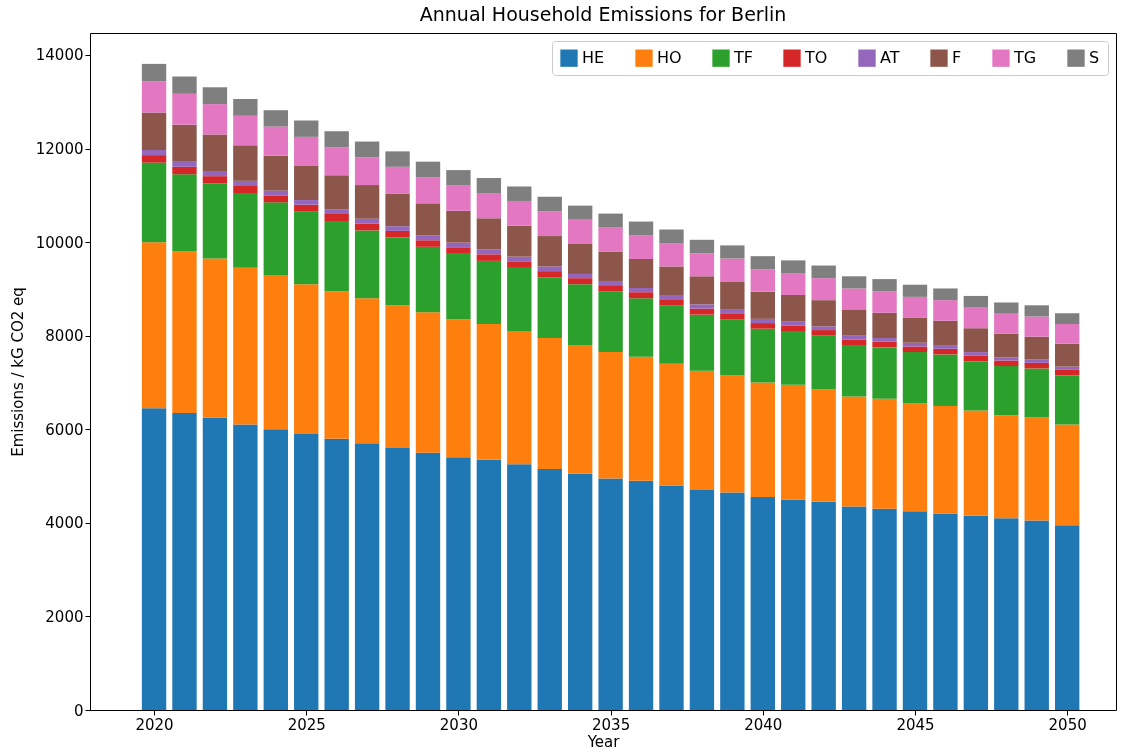  I want to click on x-tick-label: 2025, so click(306, 724).